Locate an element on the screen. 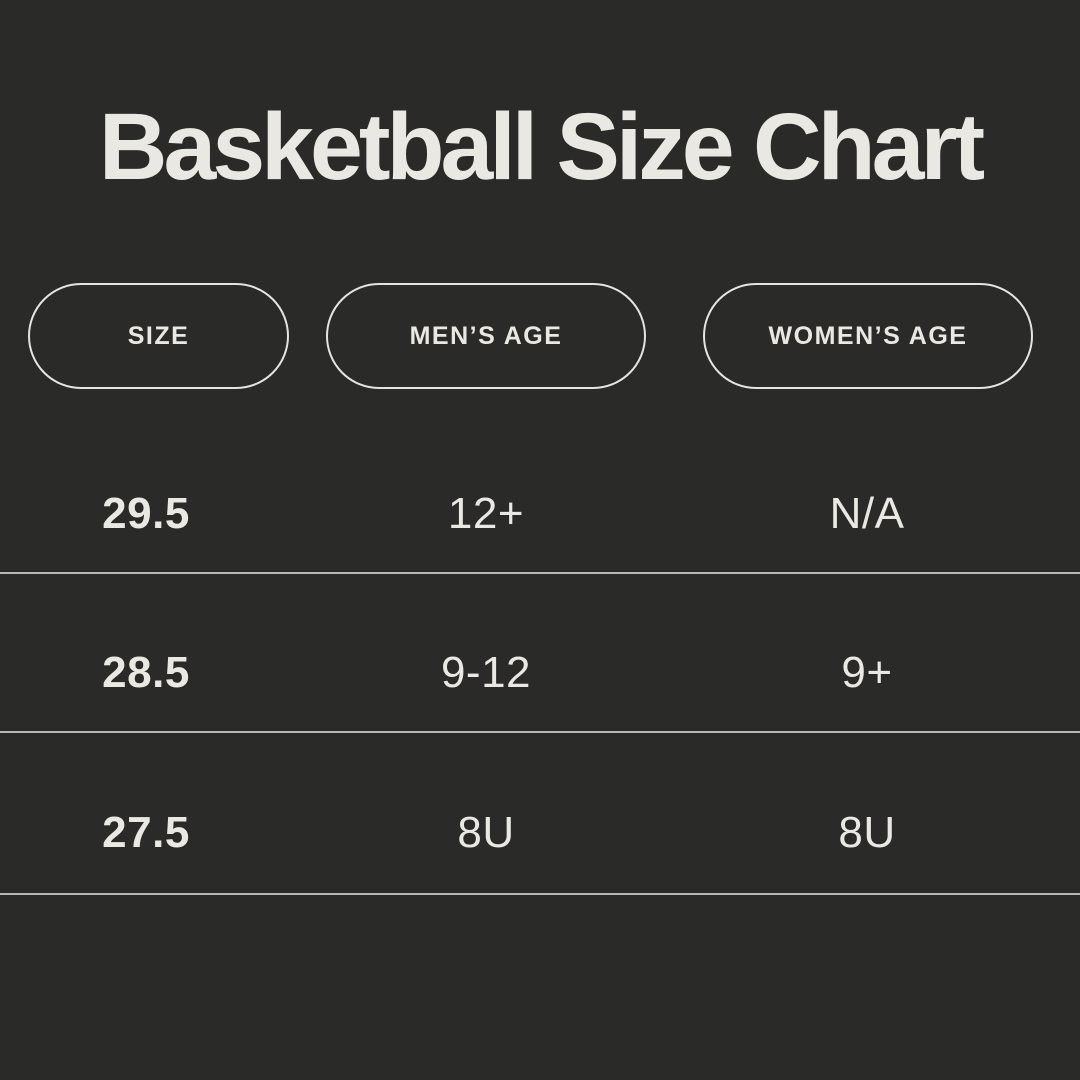 Image resolution: width=1080 pixels, height=1080 pixels. cell-womens-age: N/A is located at coordinates (867, 513).